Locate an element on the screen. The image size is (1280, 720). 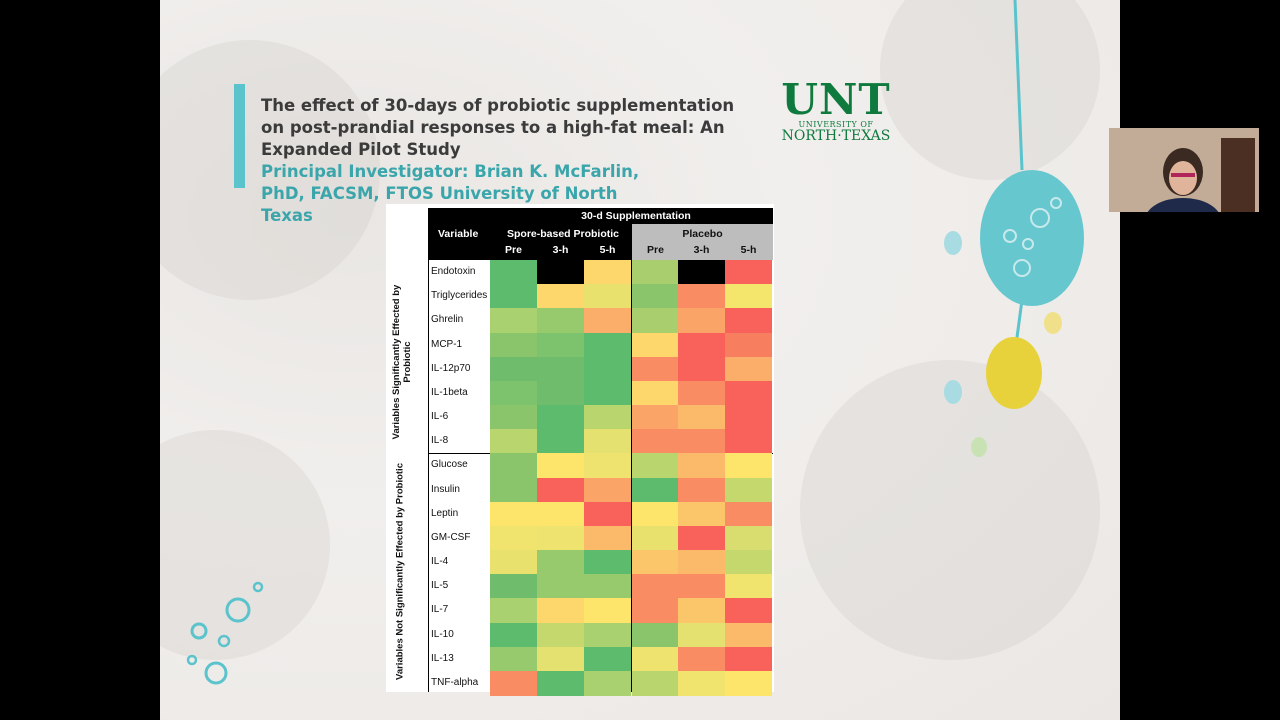
webcam-video is located at coordinates (1184, 170).